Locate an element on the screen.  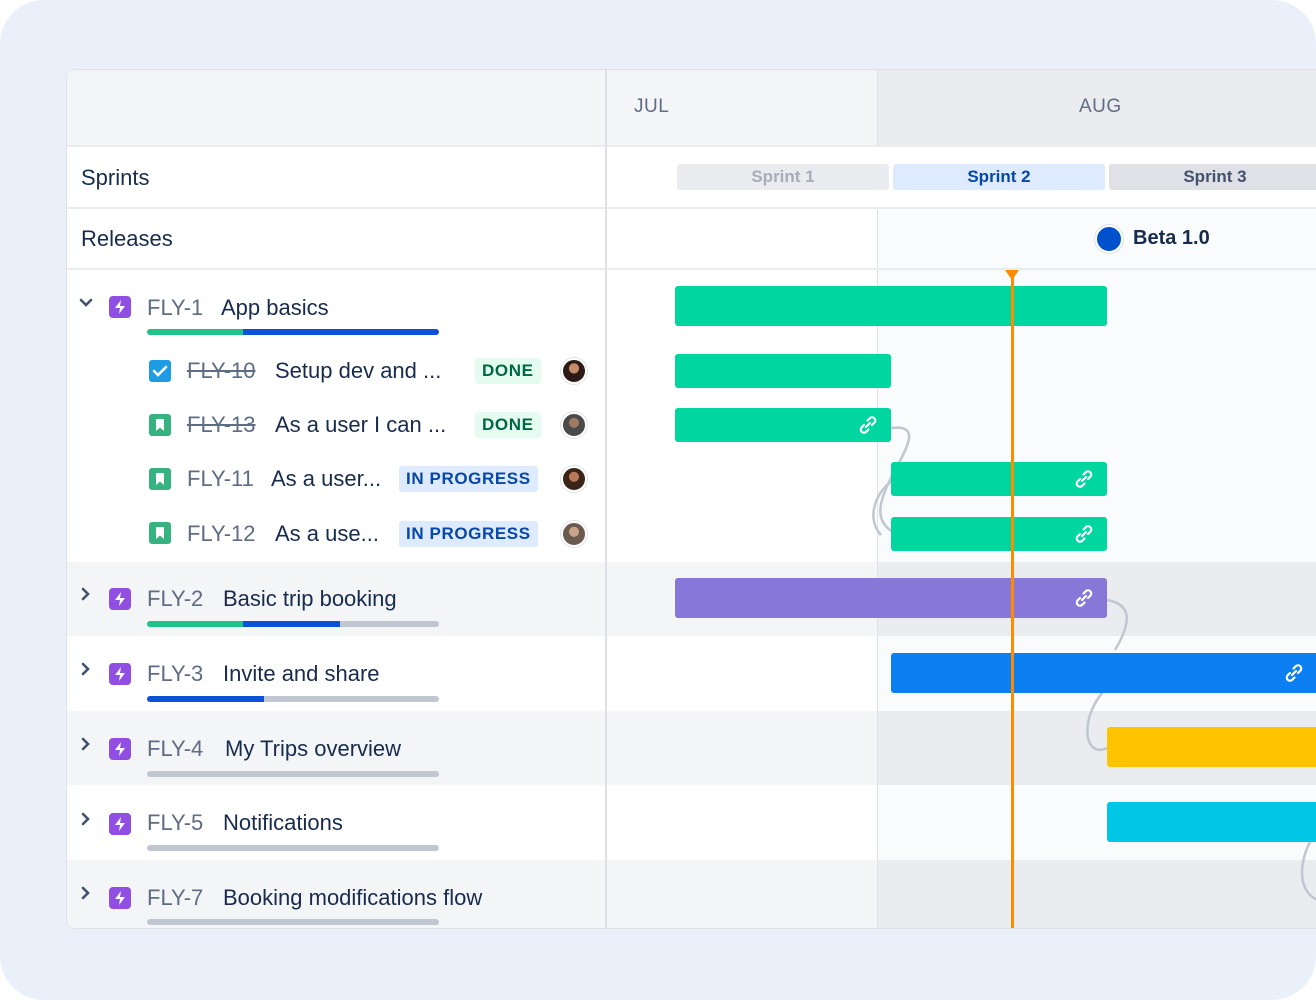
sprint-3-chip: Sprint 3 is located at coordinates (1212, 177).